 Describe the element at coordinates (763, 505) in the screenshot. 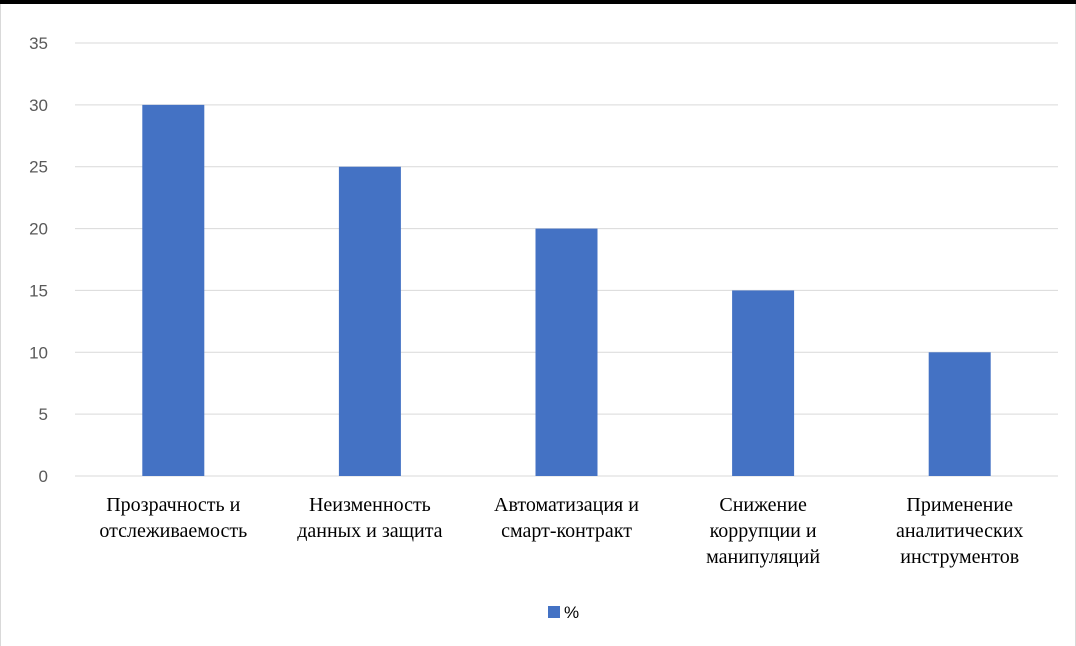

I see `x-tick-label-line: Снижение` at that location.